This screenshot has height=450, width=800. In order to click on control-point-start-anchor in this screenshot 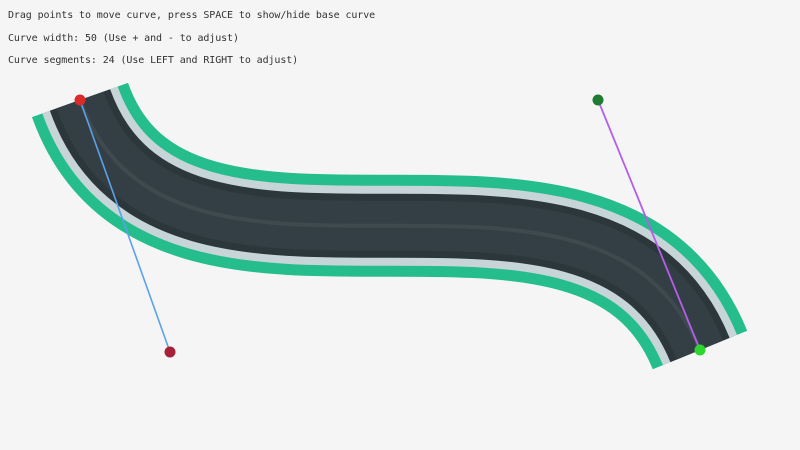, I will do `click(80, 100)`.